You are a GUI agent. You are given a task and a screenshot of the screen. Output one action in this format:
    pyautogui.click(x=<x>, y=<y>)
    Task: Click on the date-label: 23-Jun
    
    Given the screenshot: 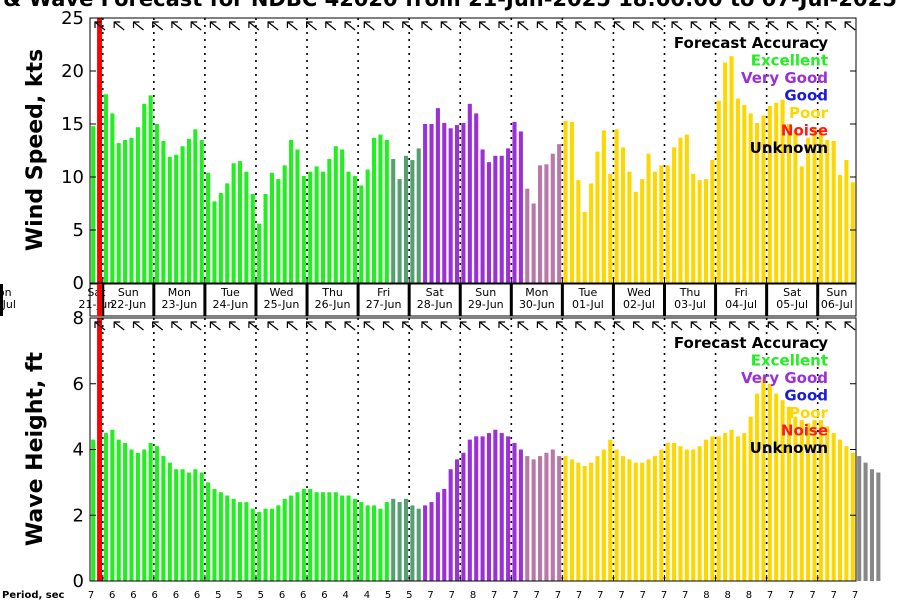 What is the action you would take?
    pyautogui.click(x=179, y=304)
    